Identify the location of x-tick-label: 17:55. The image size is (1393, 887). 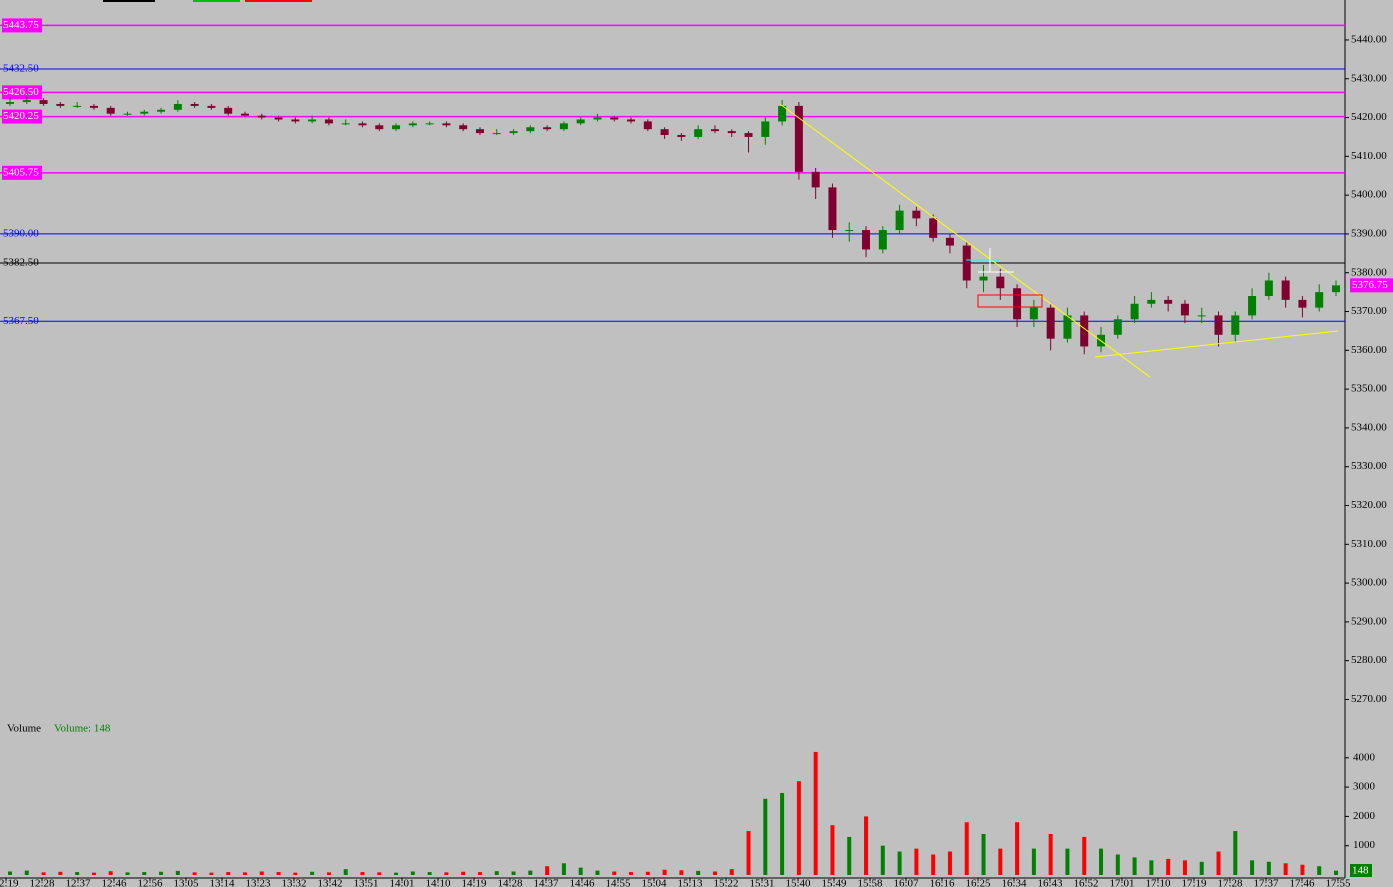
(1338, 882).